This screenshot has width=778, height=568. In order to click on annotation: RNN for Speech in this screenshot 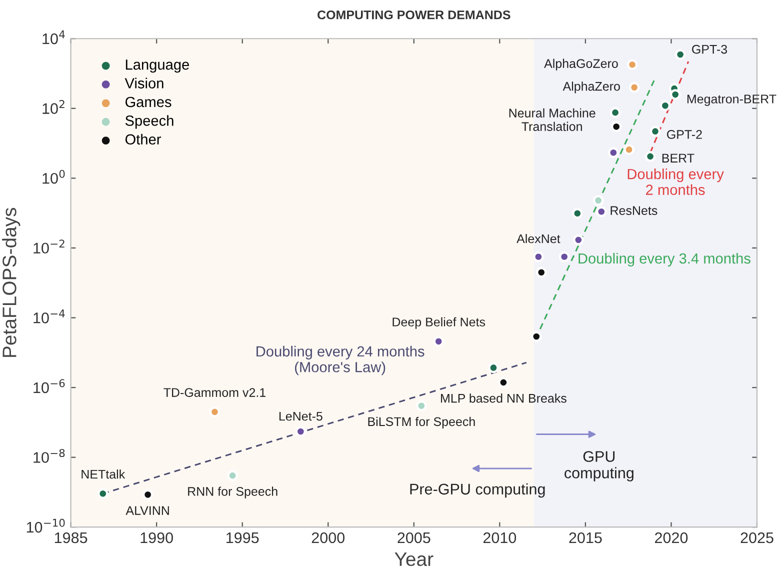, I will do `click(233, 492)`.